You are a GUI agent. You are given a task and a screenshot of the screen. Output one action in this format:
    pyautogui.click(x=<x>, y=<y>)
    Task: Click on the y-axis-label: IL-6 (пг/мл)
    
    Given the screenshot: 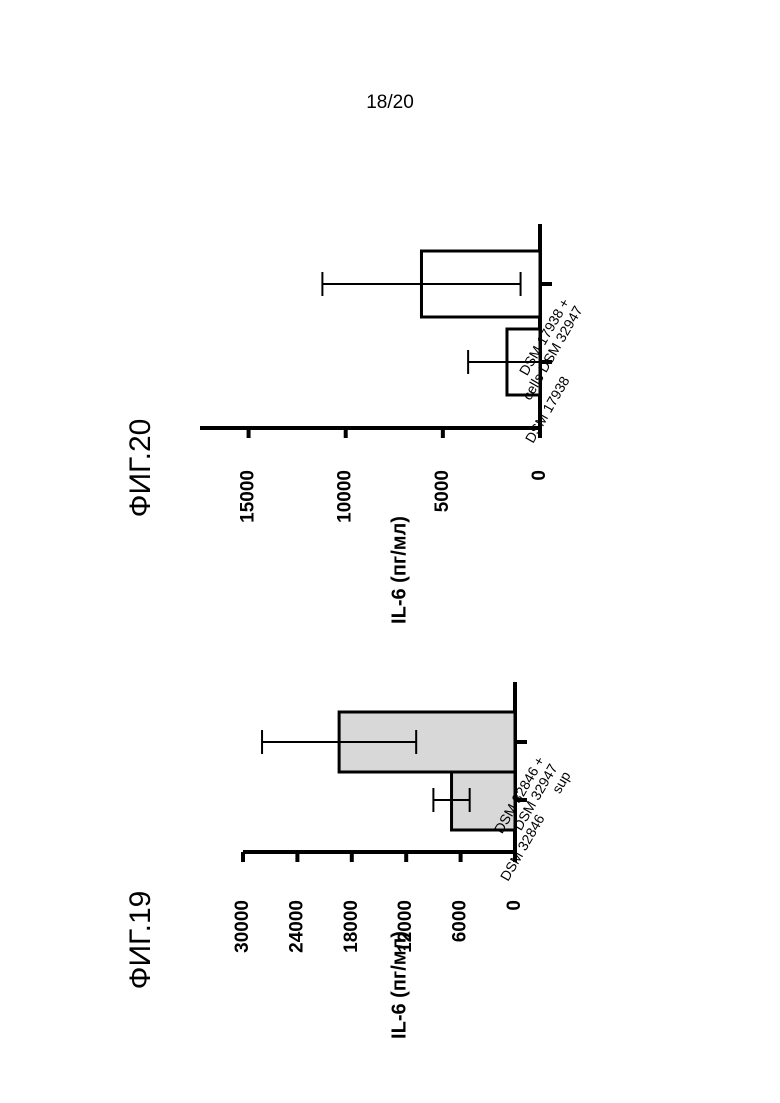 What is the action you would take?
    pyautogui.click(x=399, y=570)
    